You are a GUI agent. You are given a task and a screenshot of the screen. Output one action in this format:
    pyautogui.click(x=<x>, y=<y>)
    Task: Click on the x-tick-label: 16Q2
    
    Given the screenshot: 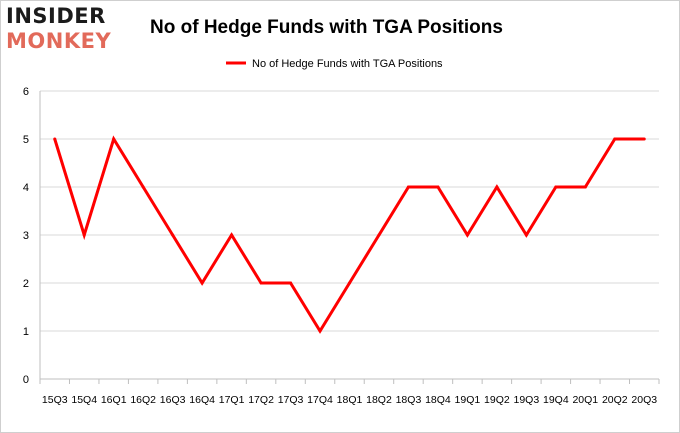 What is the action you would take?
    pyautogui.click(x=143, y=400)
    